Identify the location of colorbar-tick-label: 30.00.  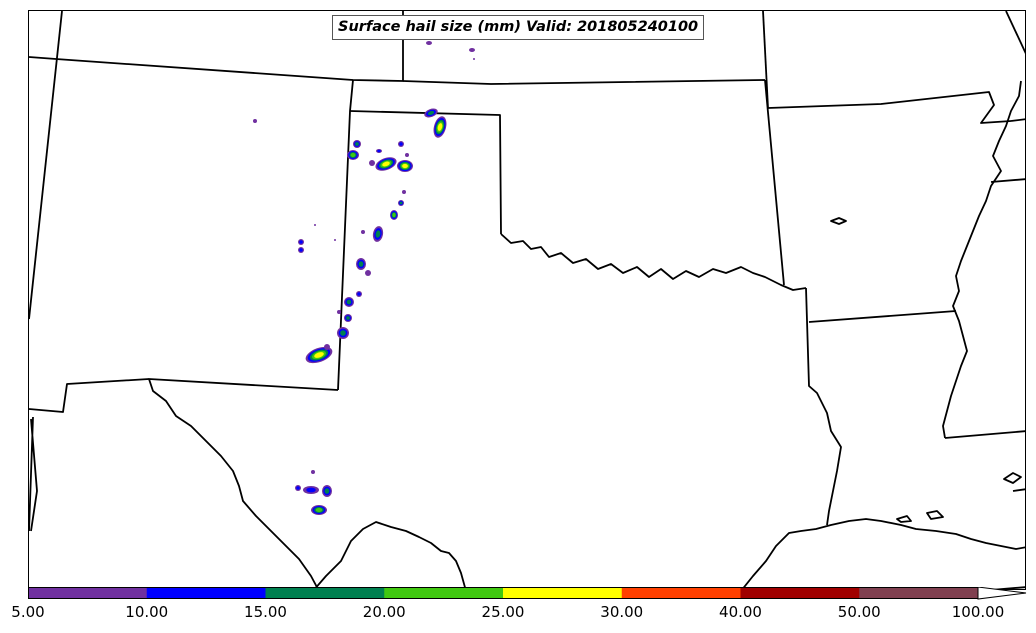
(622, 612).